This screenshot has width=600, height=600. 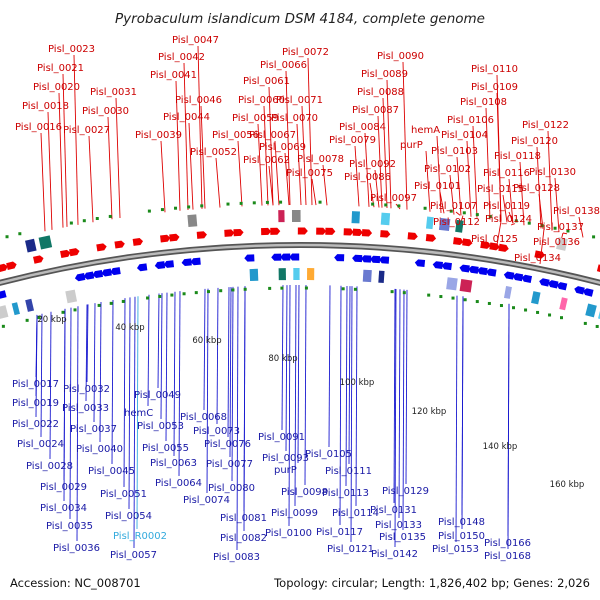 I want to click on top-gene-label: Pisl_0137, so click(x=560, y=227).